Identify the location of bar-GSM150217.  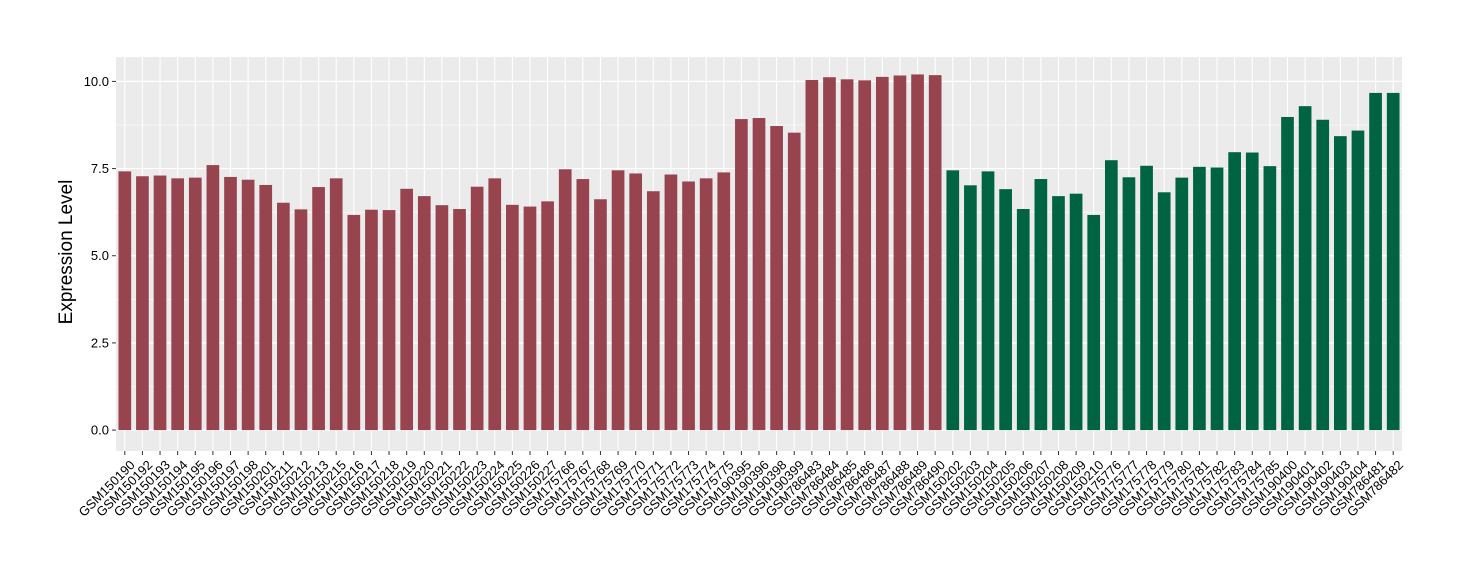
(371, 320).